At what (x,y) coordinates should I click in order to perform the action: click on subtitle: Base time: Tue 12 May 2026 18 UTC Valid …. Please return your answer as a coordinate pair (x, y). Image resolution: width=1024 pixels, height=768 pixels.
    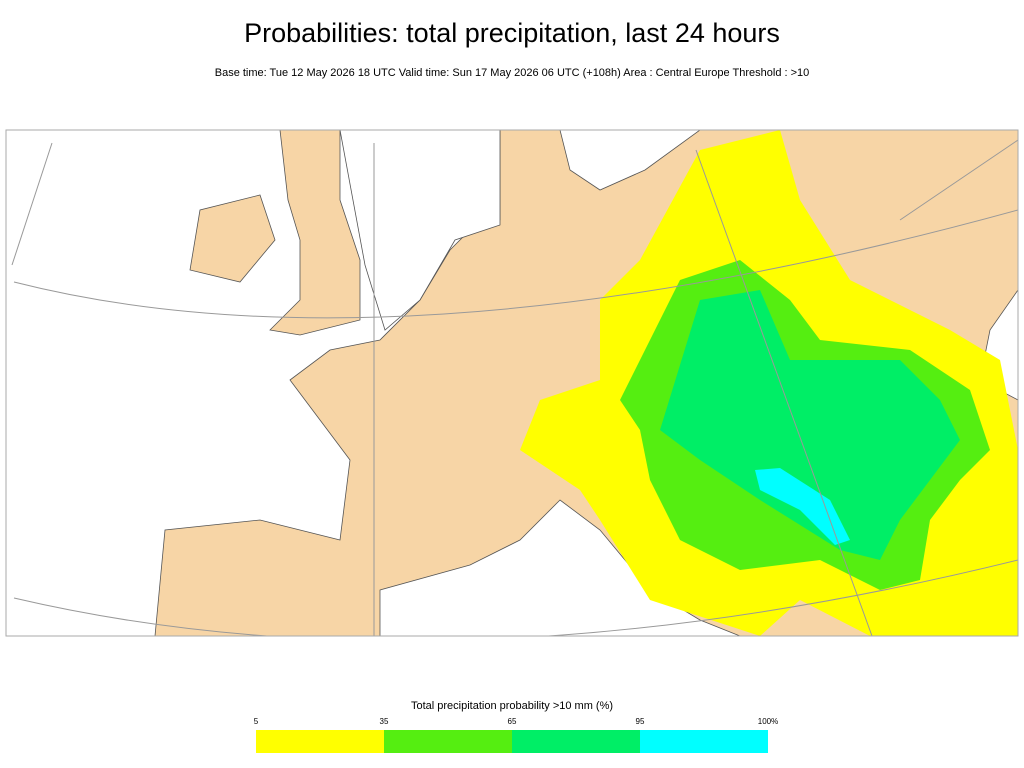
    Looking at the image, I should click on (512, 73).